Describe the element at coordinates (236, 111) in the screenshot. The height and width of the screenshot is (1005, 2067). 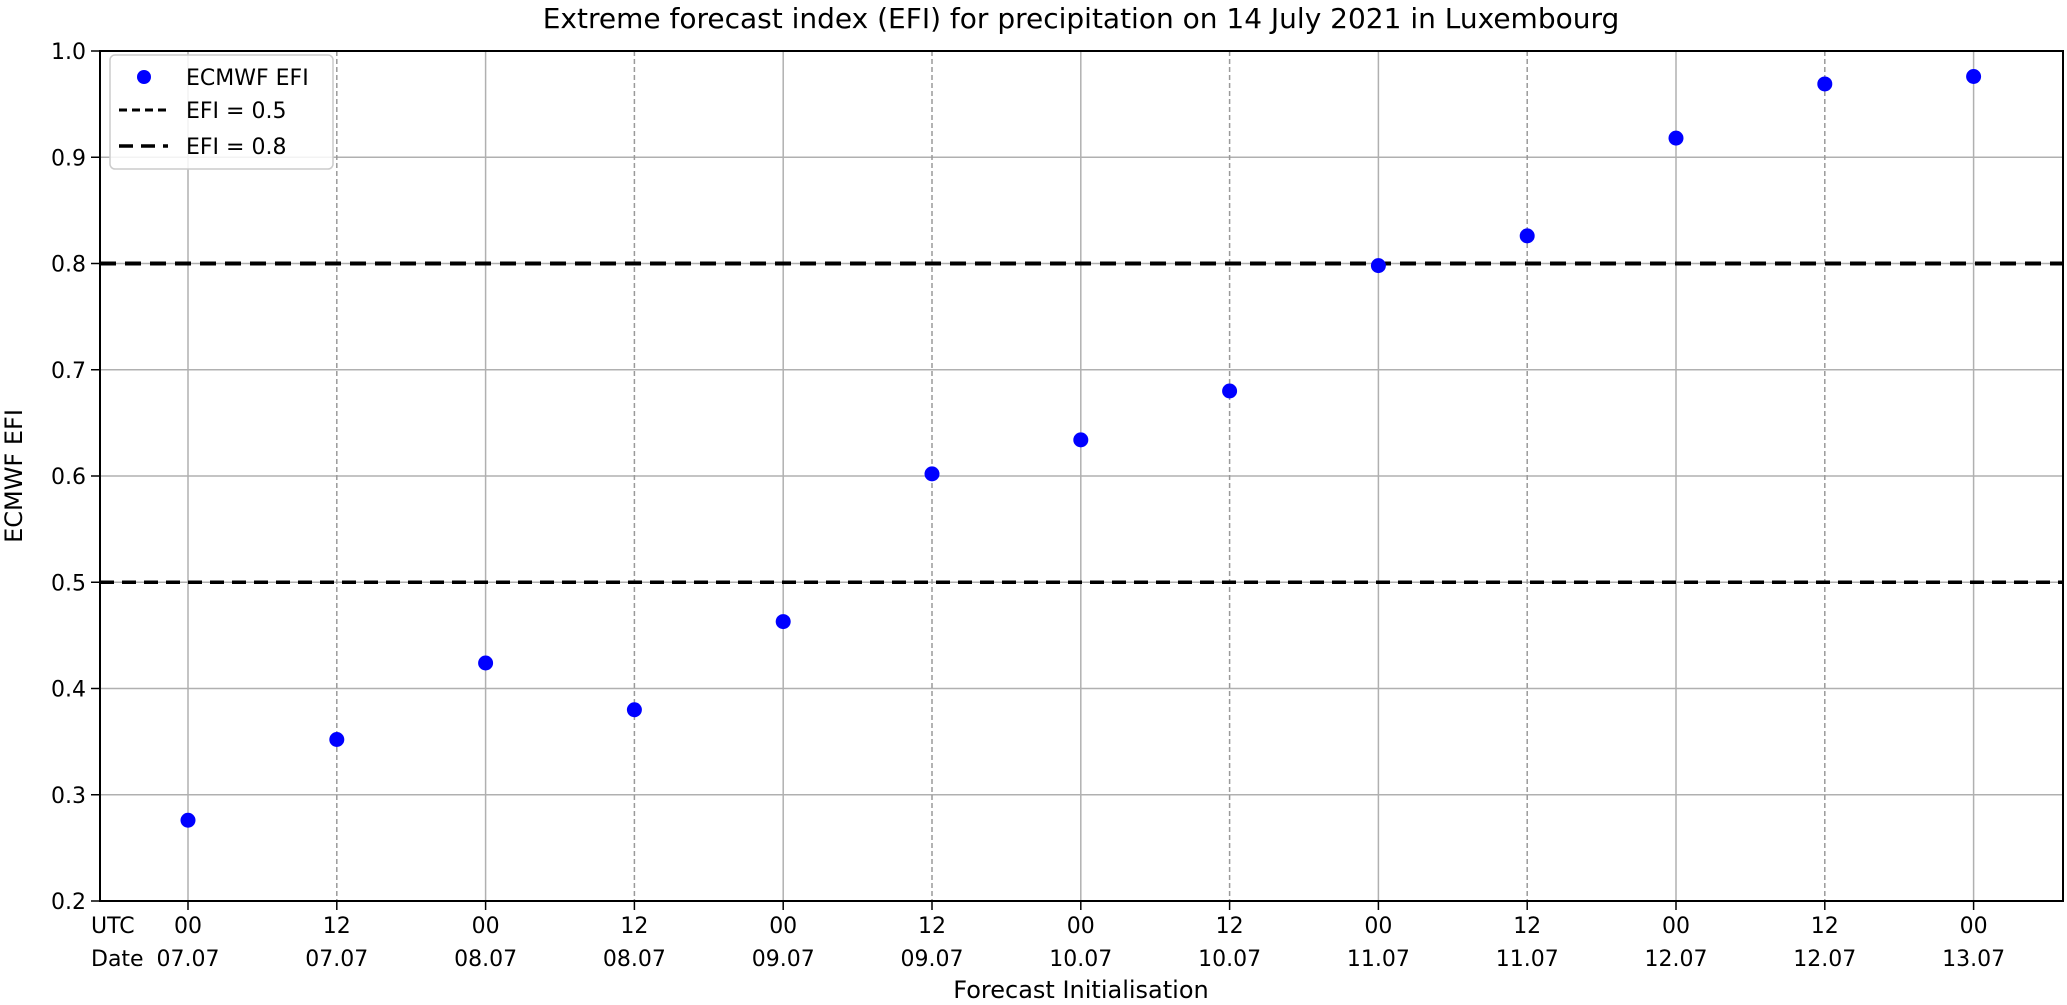
I see `legend-label-efi-05: EFI = 0.5` at that location.